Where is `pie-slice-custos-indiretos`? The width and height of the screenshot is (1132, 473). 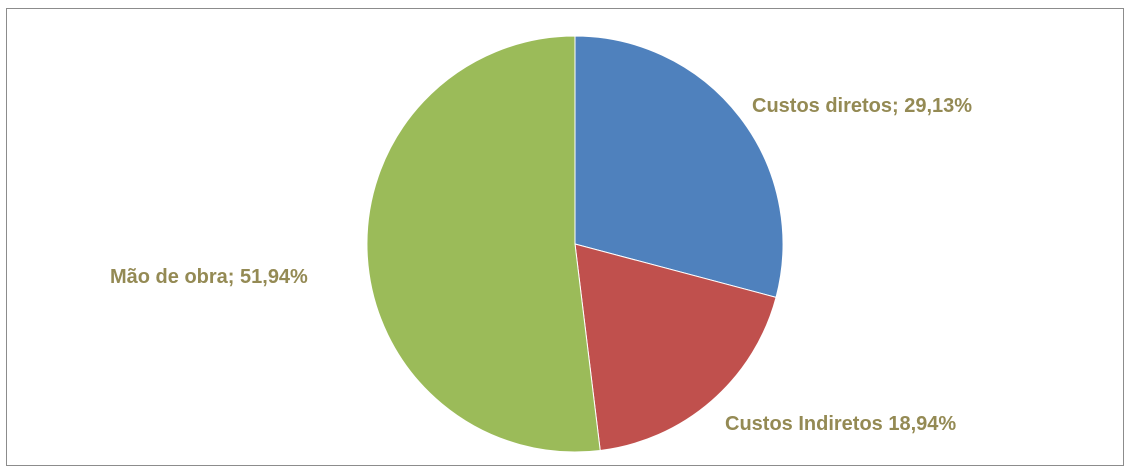 pie-slice-custos-indiretos is located at coordinates (675, 347).